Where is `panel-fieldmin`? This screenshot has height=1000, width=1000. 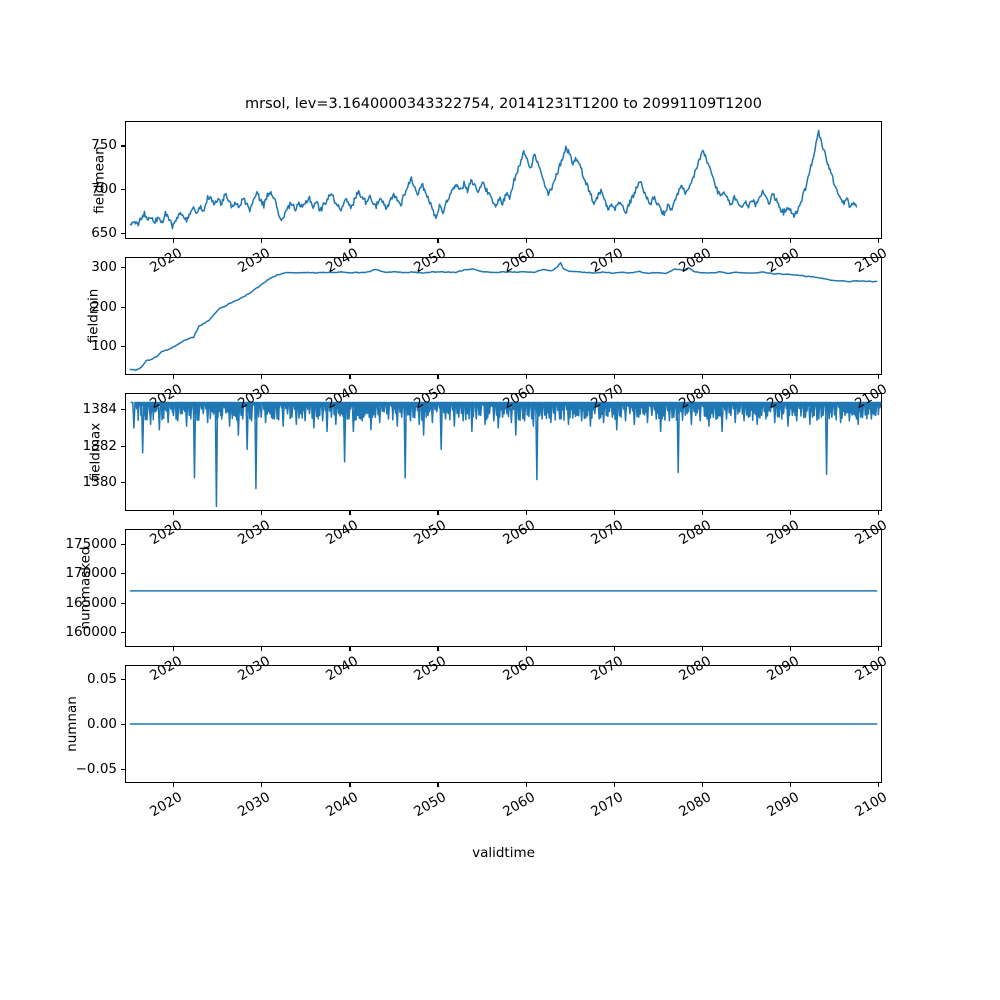 panel-fieldmin is located at coordinates (503, 316).